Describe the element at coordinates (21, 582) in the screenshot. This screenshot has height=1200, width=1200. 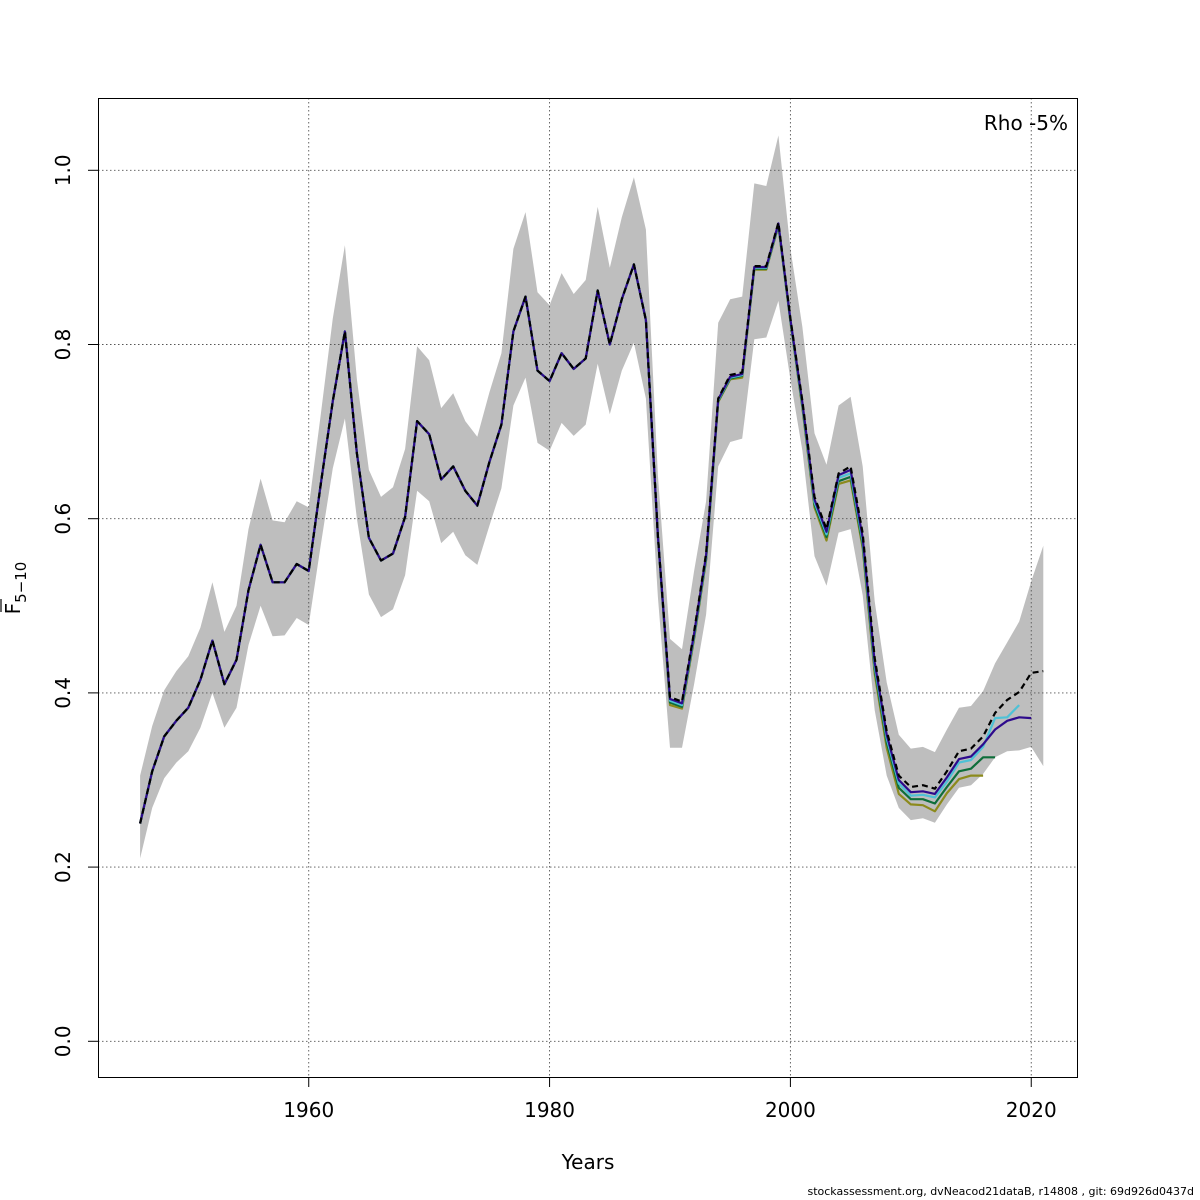
I see `y-axis-title-subscript: 5−10` at that location.